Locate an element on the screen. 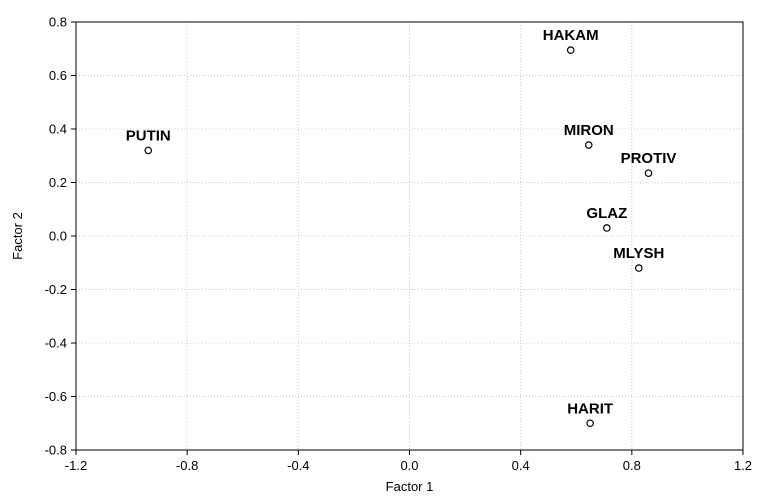  scatter-point-putin: PUTIN is located at coordinates (148, 141).